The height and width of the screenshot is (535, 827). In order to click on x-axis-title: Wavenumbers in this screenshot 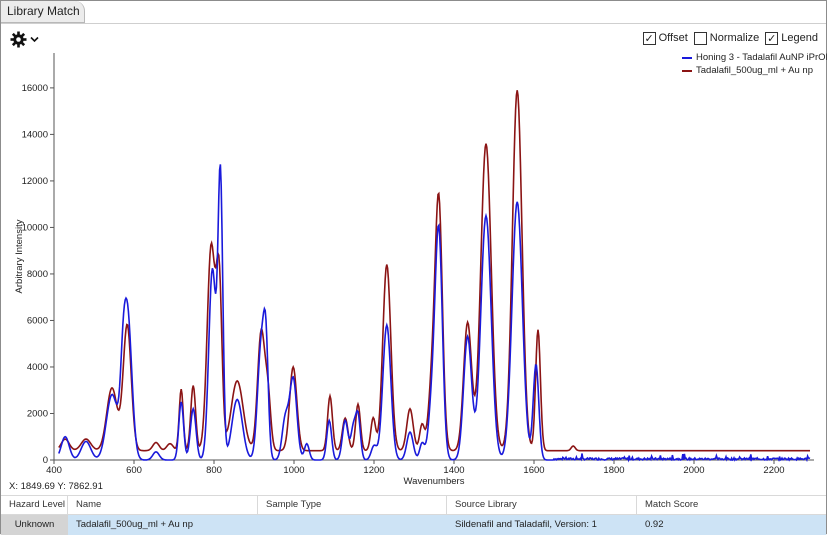, I will do `click(434, 481)`.